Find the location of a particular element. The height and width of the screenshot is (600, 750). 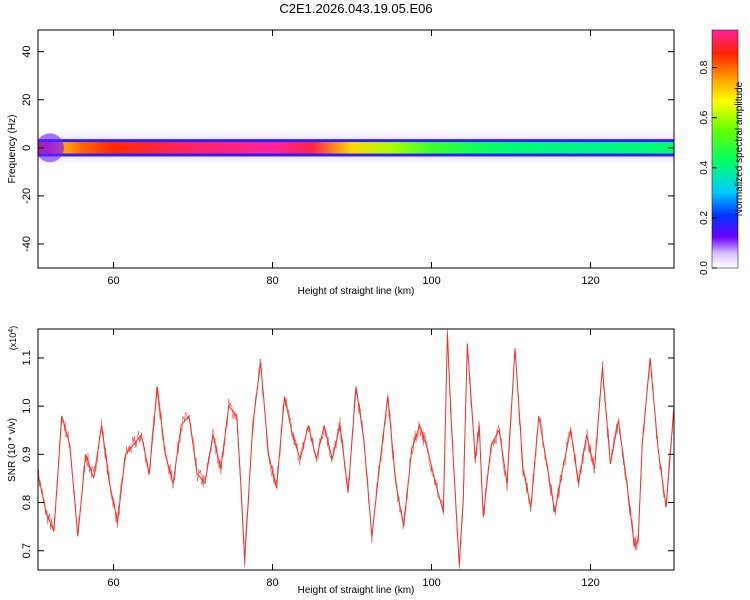

snr-y-label: SNR (10 * v/v) is located at coordinates (12, 450).